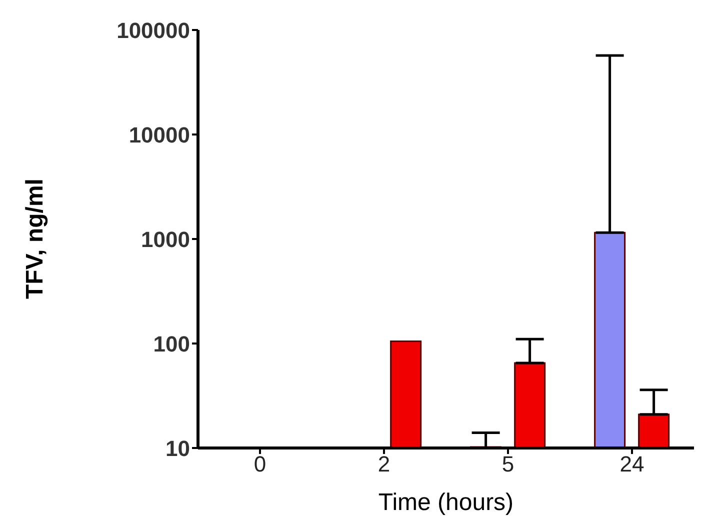 The height and width of the screenshot is (529, 701). I want to click on x-tick-label: 5, so click(508, 464).